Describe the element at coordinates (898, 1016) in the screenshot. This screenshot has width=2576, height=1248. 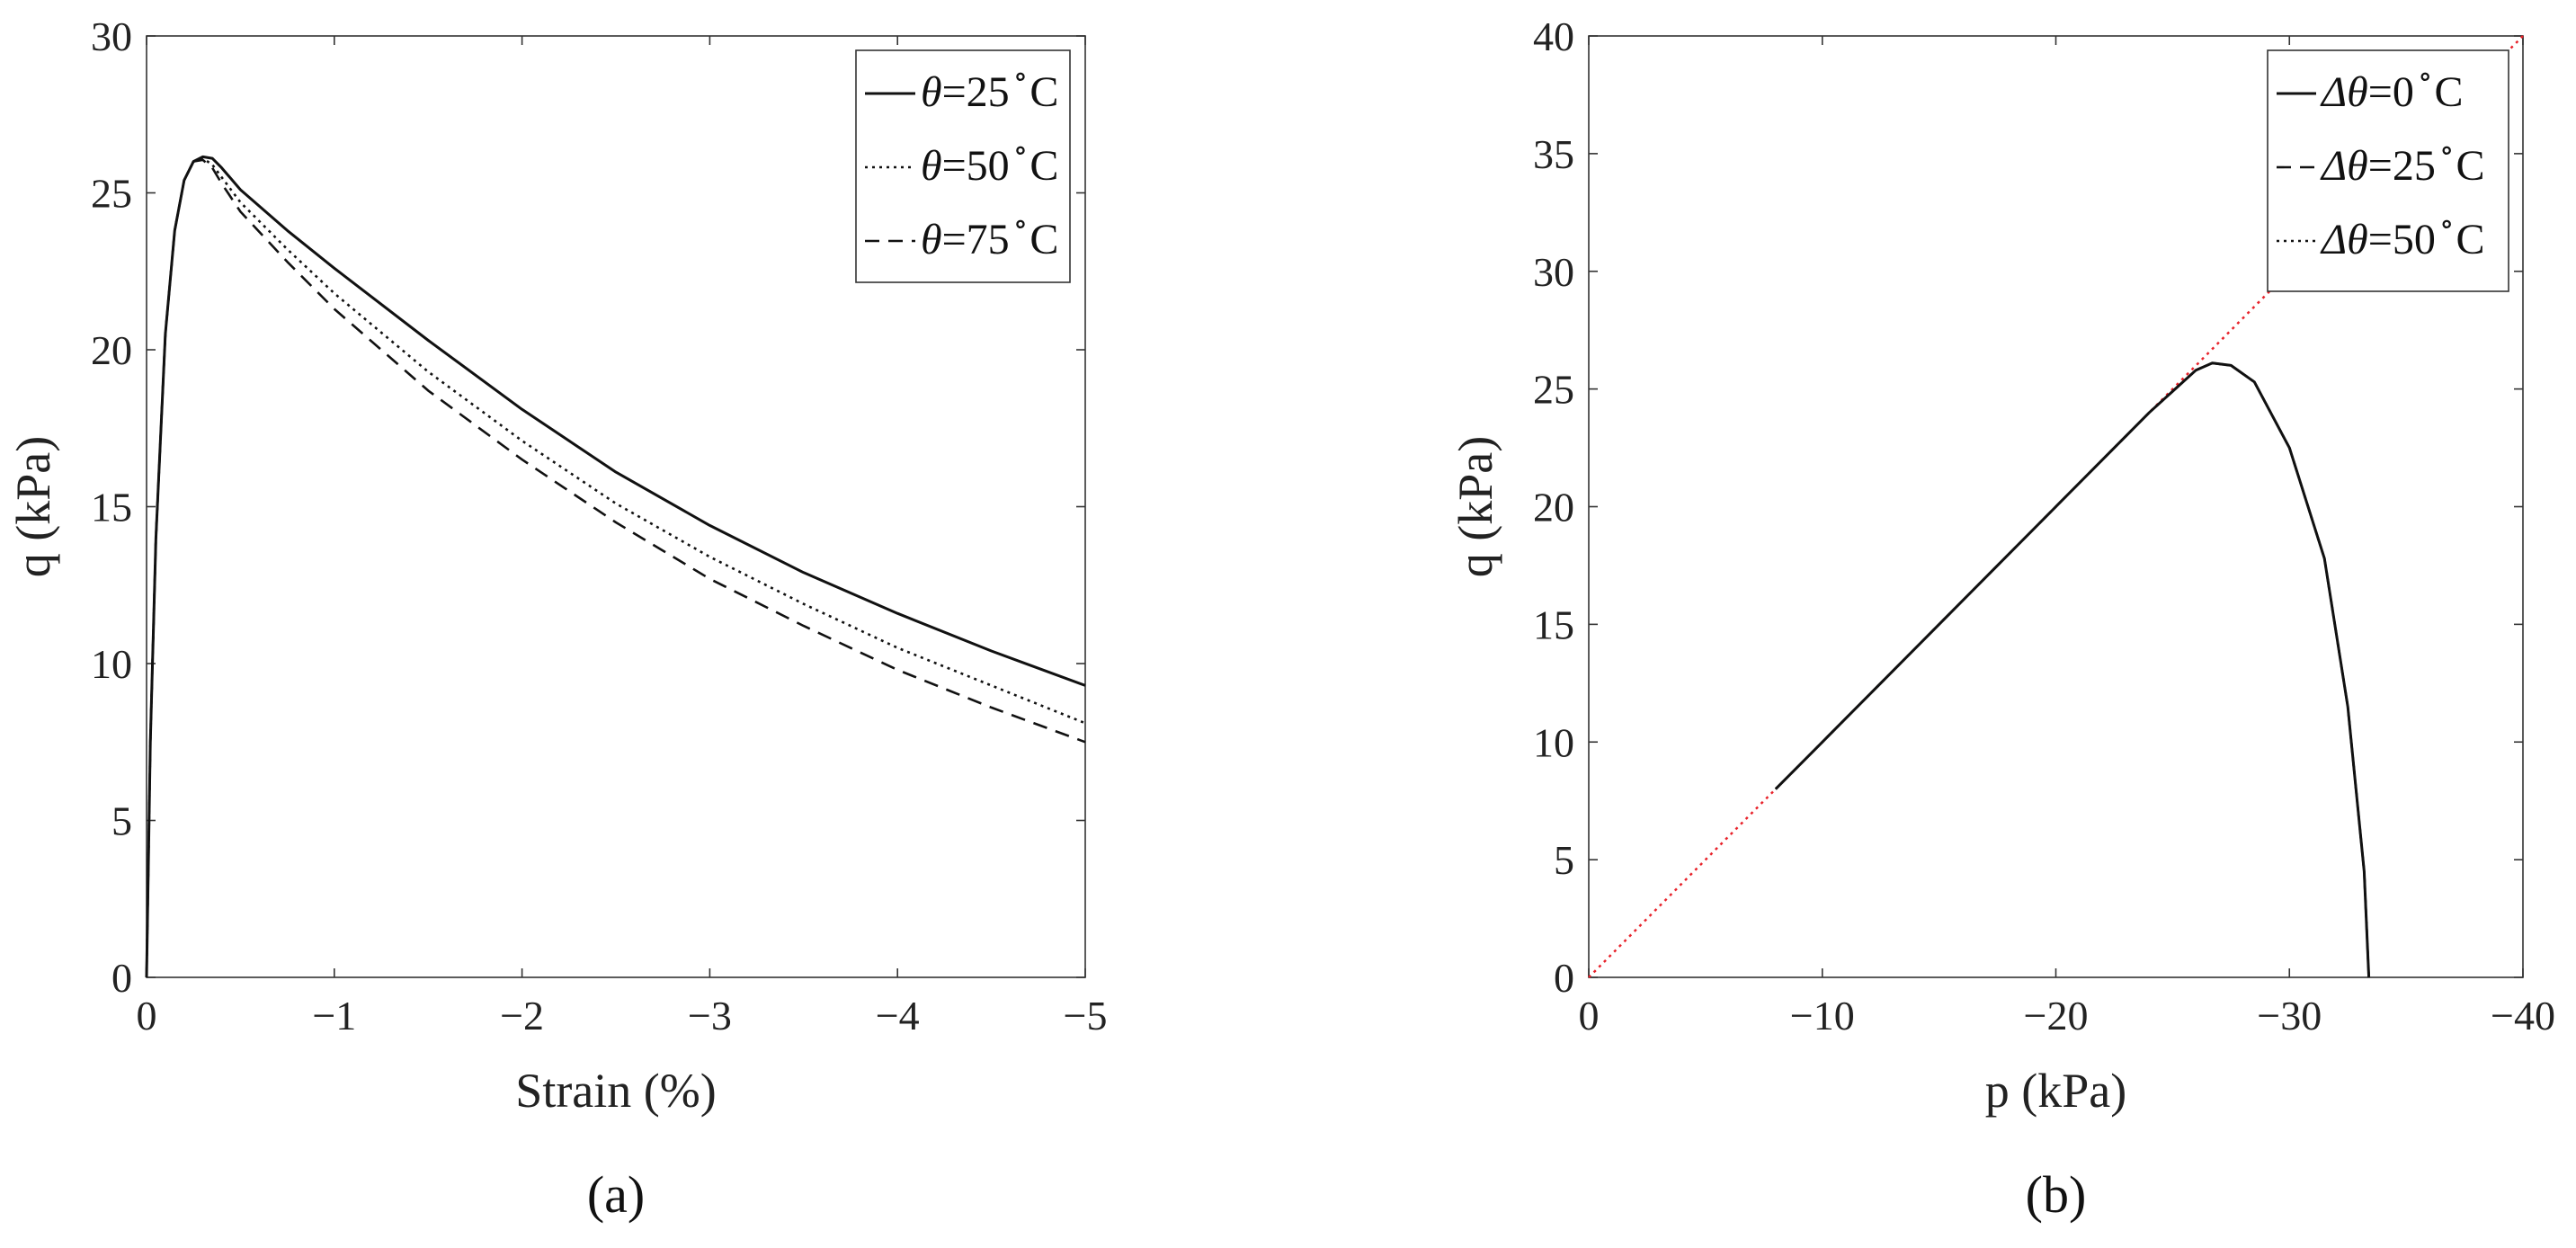
I see `x-tick-label: −4` at that location.